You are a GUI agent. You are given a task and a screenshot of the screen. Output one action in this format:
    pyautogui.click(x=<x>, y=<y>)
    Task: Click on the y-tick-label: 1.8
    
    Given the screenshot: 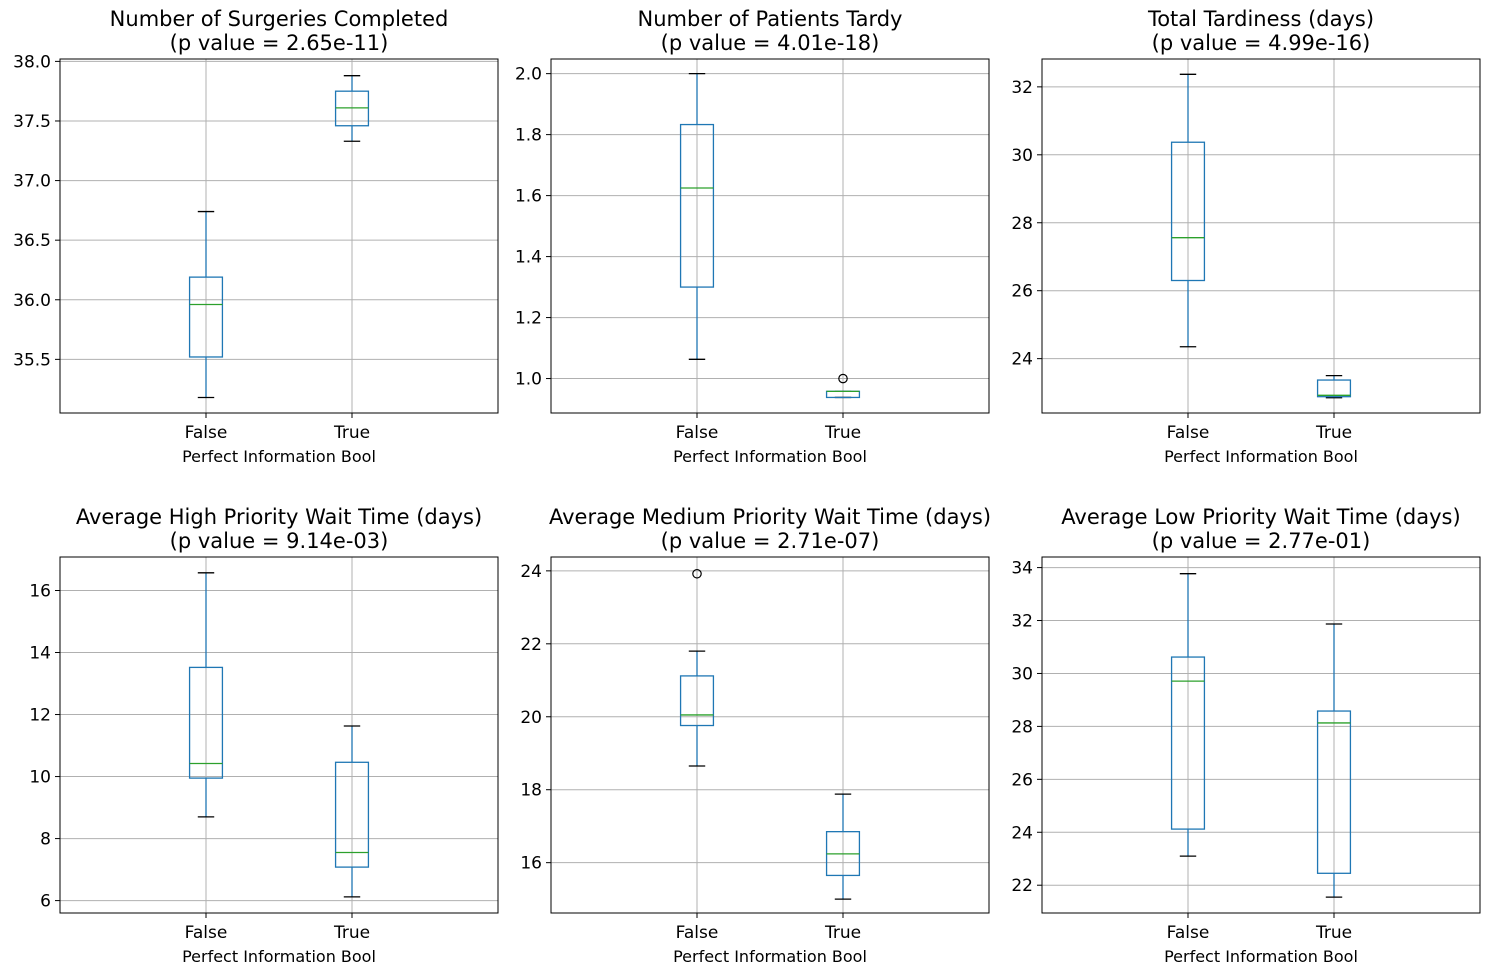 What is the action you would take?
    pyautogui.click(x=528, y=136)
    